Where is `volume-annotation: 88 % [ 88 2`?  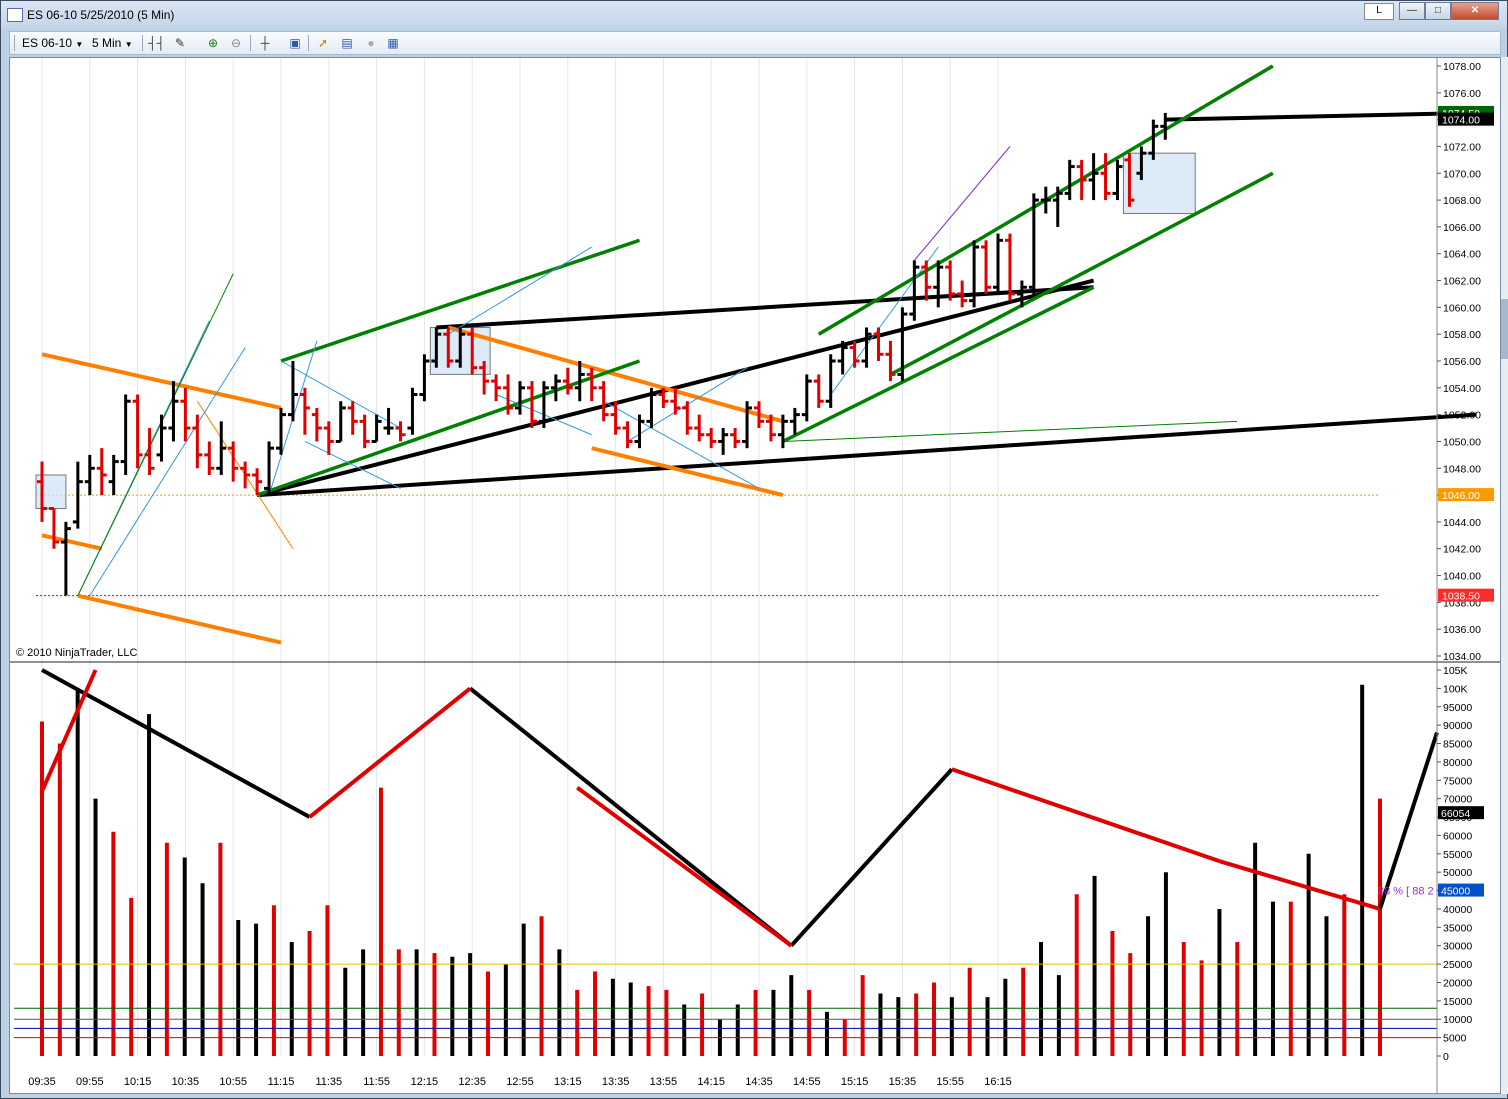
volume-annotation: 88 % [ 88 2 is located at coordinates (1406, 892).